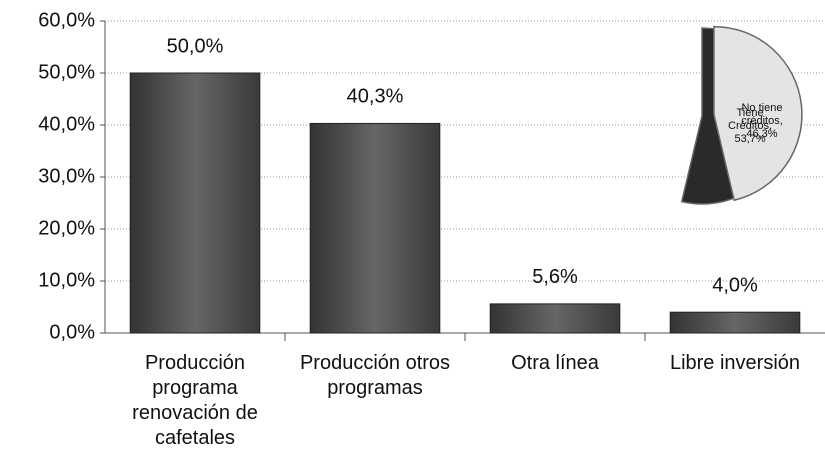 This screenshot has height=473, width=825. What do you see at coordinates (66, 280) in the screenshot?
I see `y-tick-label: 10,0%` at bounding box center [66, 280].